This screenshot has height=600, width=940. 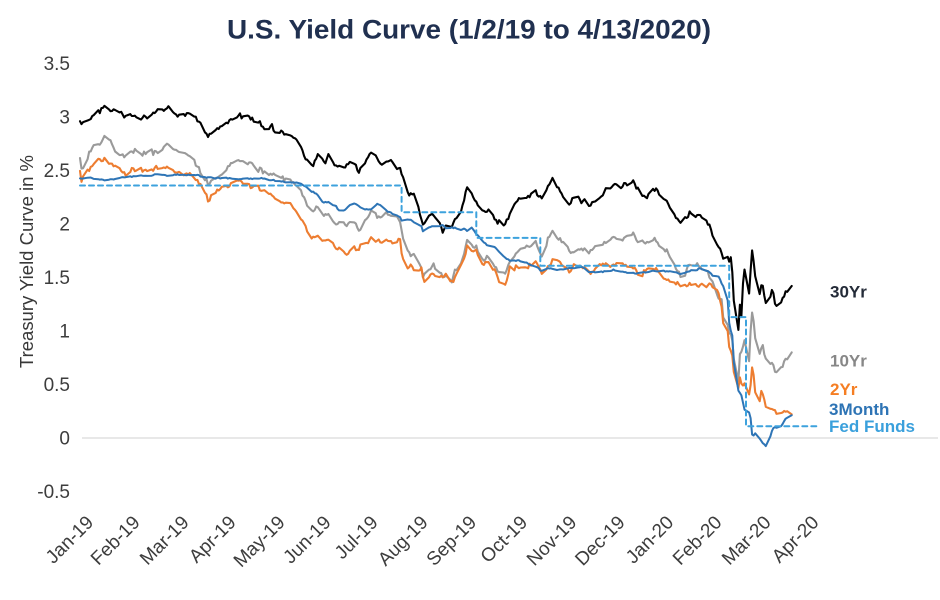 What do you see at coordinates (27, 261) in the screenshot?
I see `svg-text: Treasury Yield Curve in %` at bounding box center [27, 261].